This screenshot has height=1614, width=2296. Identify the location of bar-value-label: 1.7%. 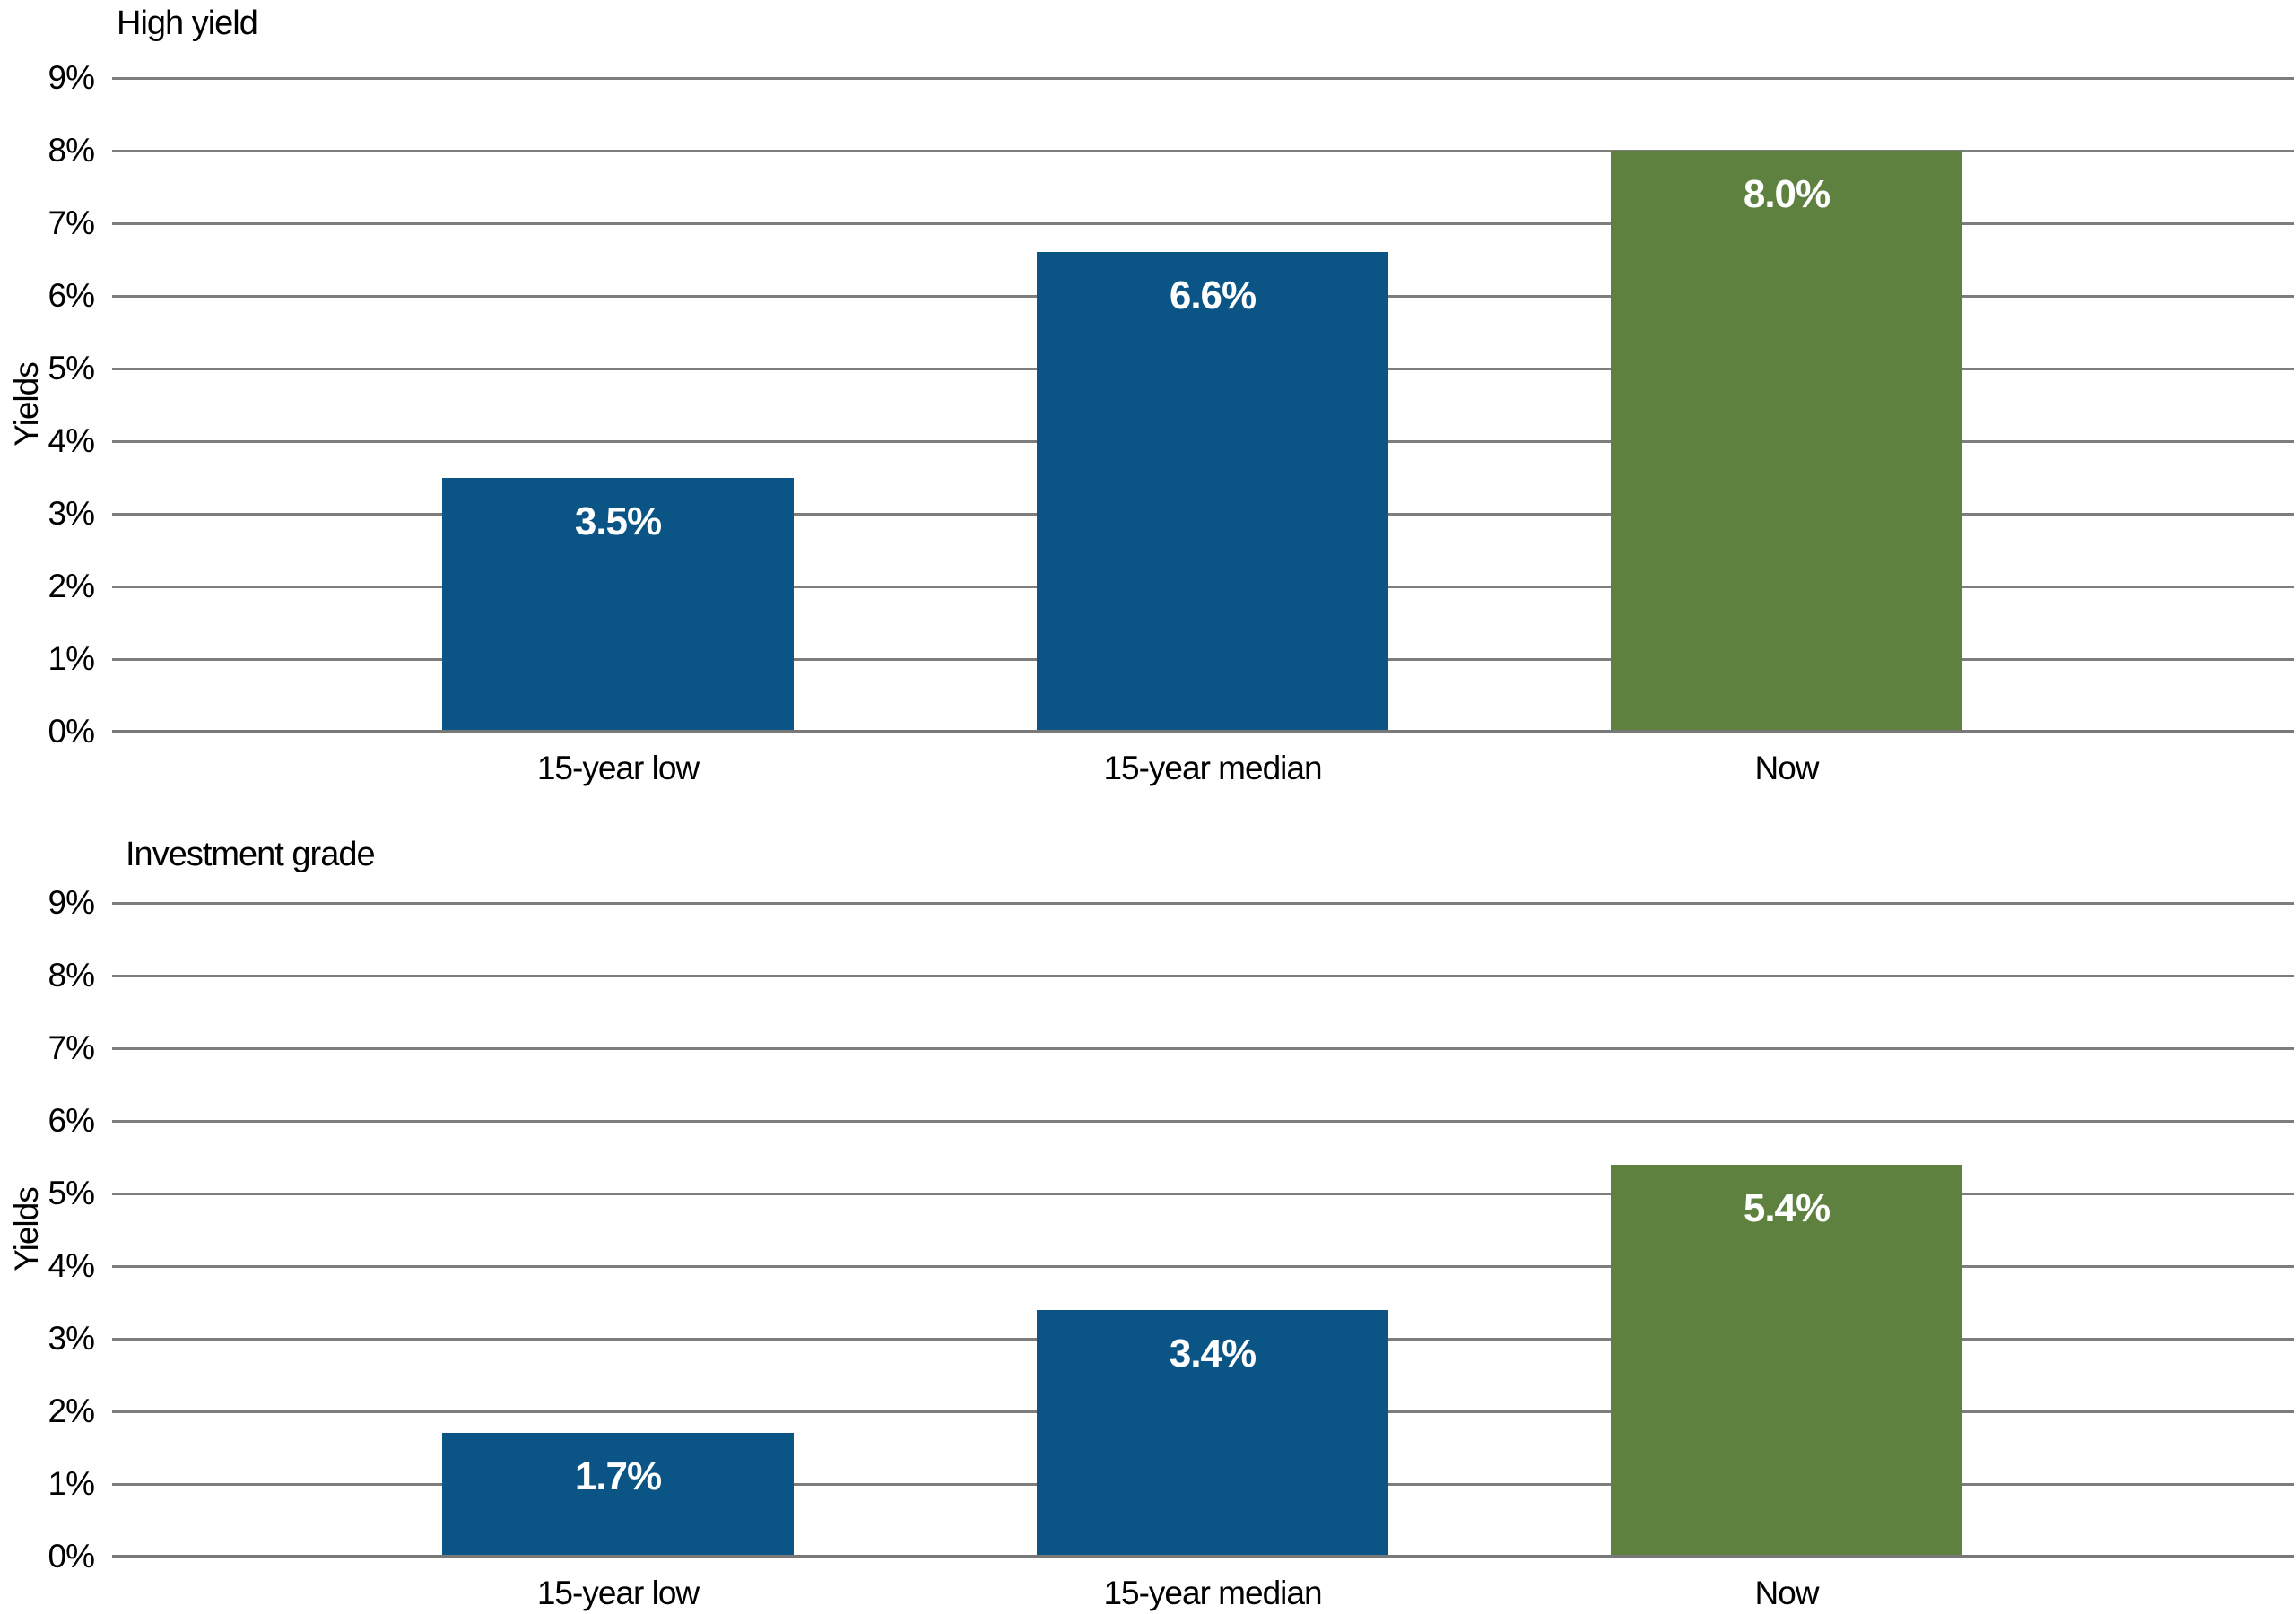
(618, 1476).